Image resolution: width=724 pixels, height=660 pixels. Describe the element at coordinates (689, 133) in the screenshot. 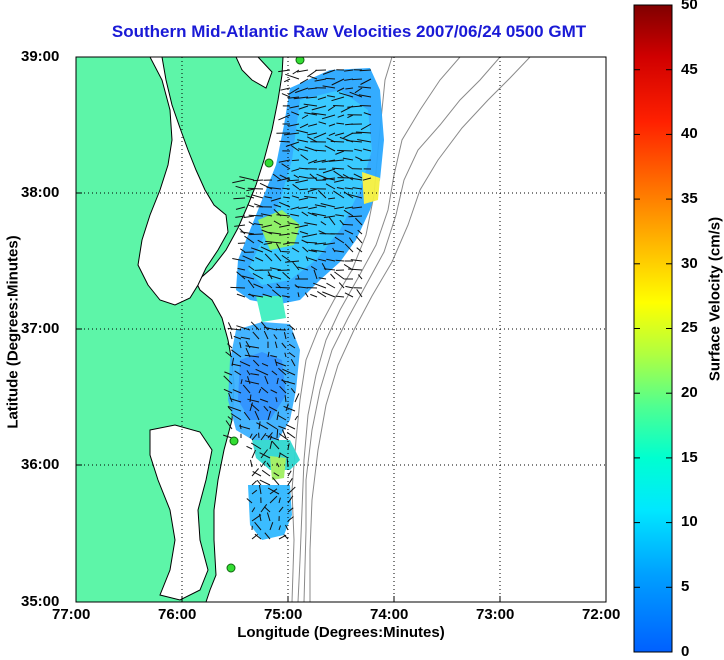

I see `colorbar-tick-label: 40` at that location.